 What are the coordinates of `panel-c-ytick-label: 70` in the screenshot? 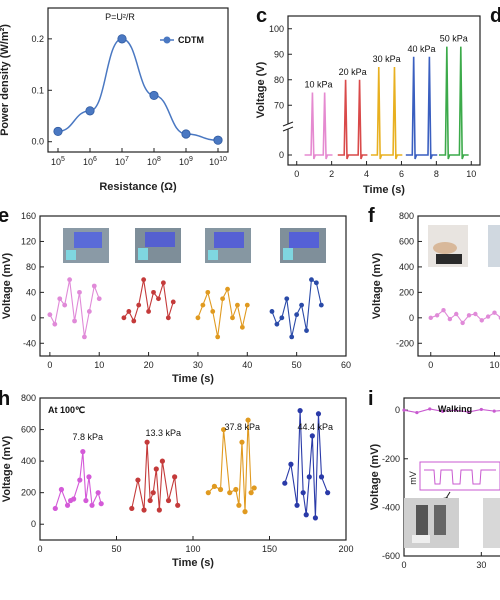 It's located at (279, 105).